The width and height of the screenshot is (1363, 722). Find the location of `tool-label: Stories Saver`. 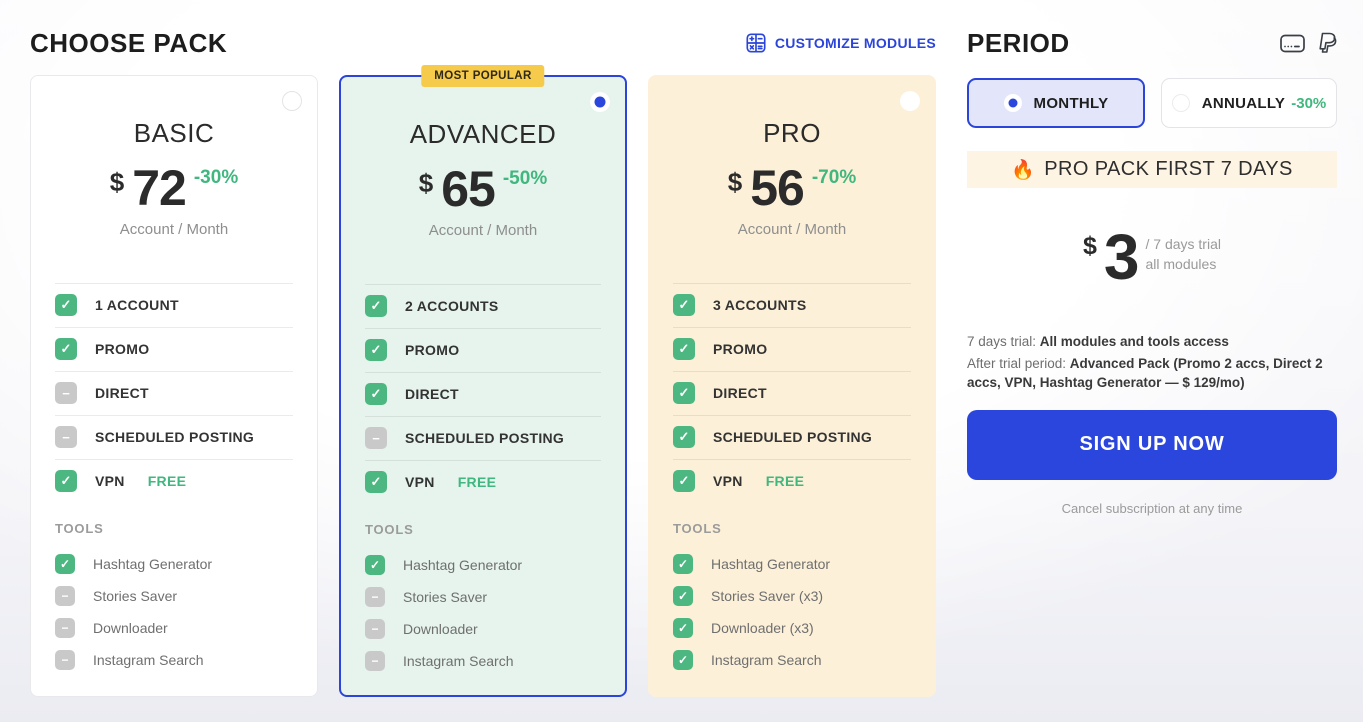

tool-label: Stories Saver is located at coordinates (135, 595).